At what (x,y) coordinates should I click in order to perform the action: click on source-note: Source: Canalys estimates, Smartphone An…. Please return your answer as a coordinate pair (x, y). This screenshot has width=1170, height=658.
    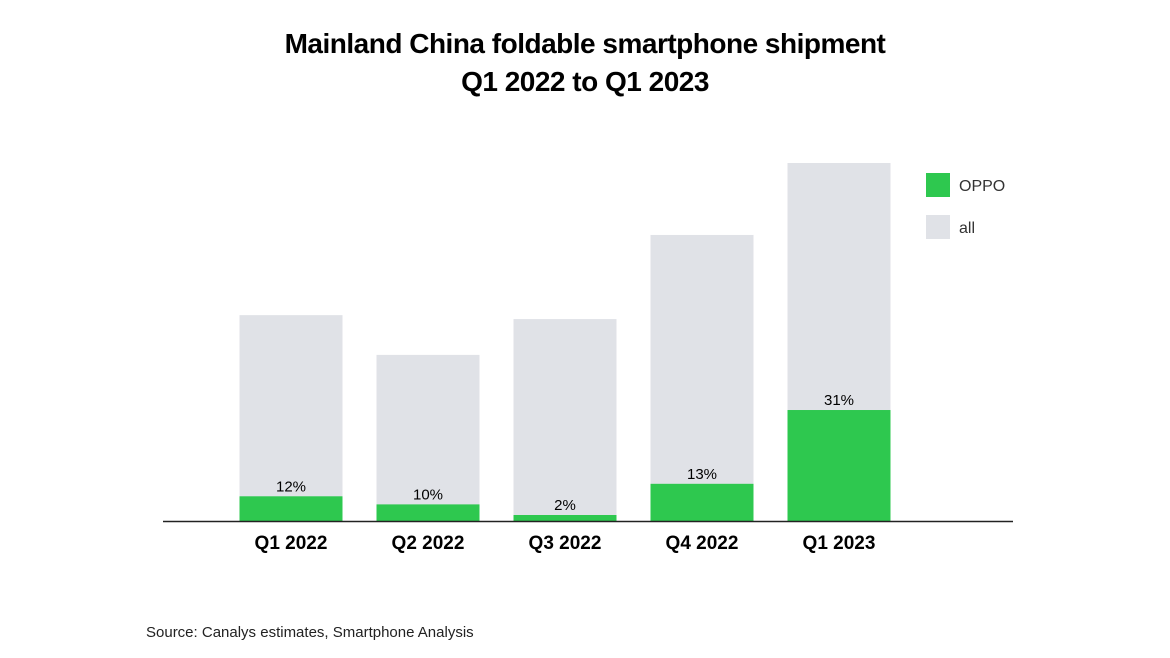
    Looking at the image, I should click on (310, 632).